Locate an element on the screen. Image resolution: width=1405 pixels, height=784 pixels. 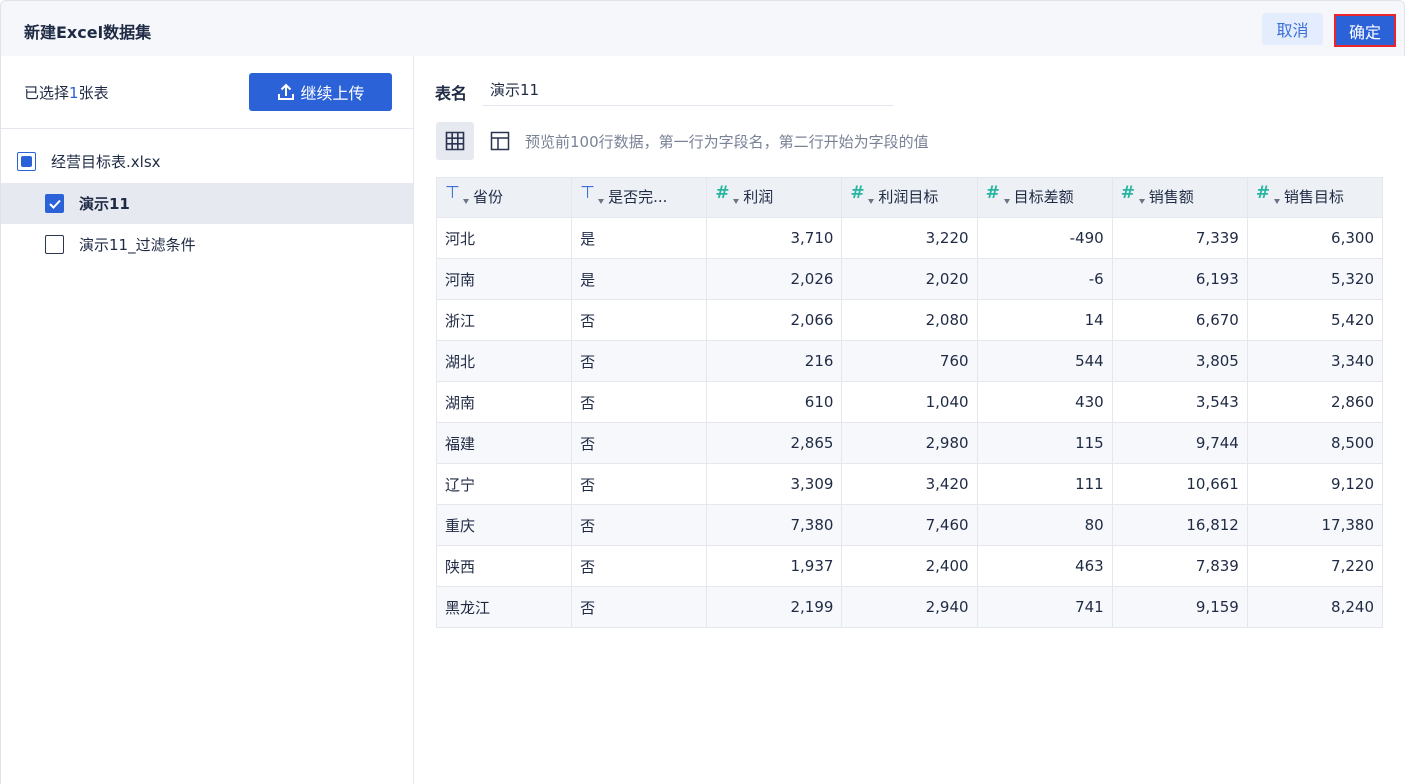
layout-view-button is located at coordinates (500, 141).